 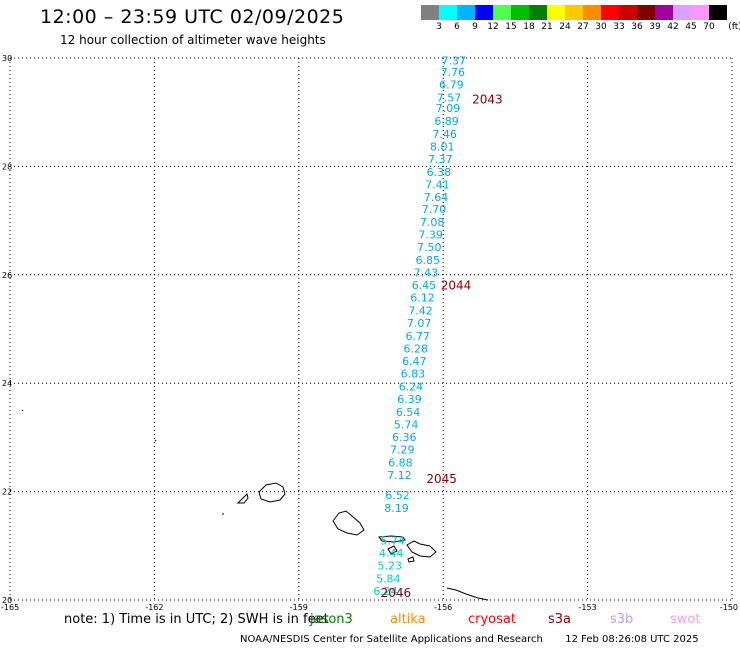 What do you see at coordinates (429, 247) in the screenshot?
I see `wave-height-value: 7.50` at bounding box center [429, 247].